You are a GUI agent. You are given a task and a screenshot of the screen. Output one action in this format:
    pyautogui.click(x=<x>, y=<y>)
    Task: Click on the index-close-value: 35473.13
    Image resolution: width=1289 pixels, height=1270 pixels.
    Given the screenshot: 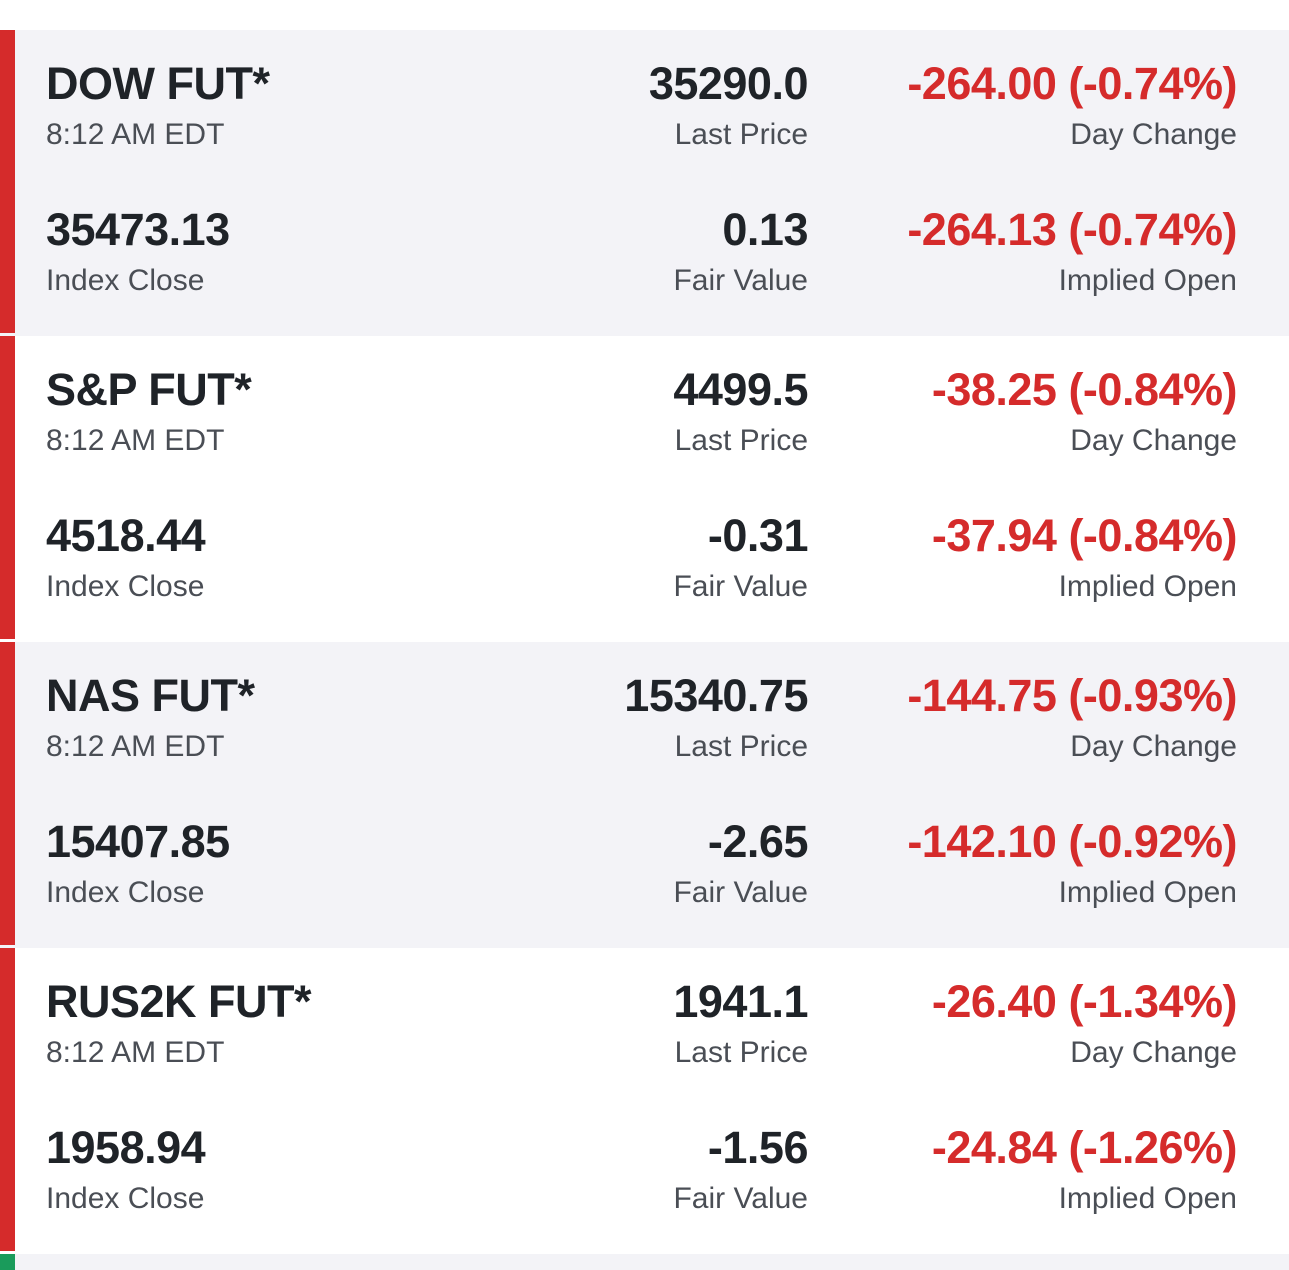 What is the action you would take?
    pyautogui.click(x=138, y=229)
    